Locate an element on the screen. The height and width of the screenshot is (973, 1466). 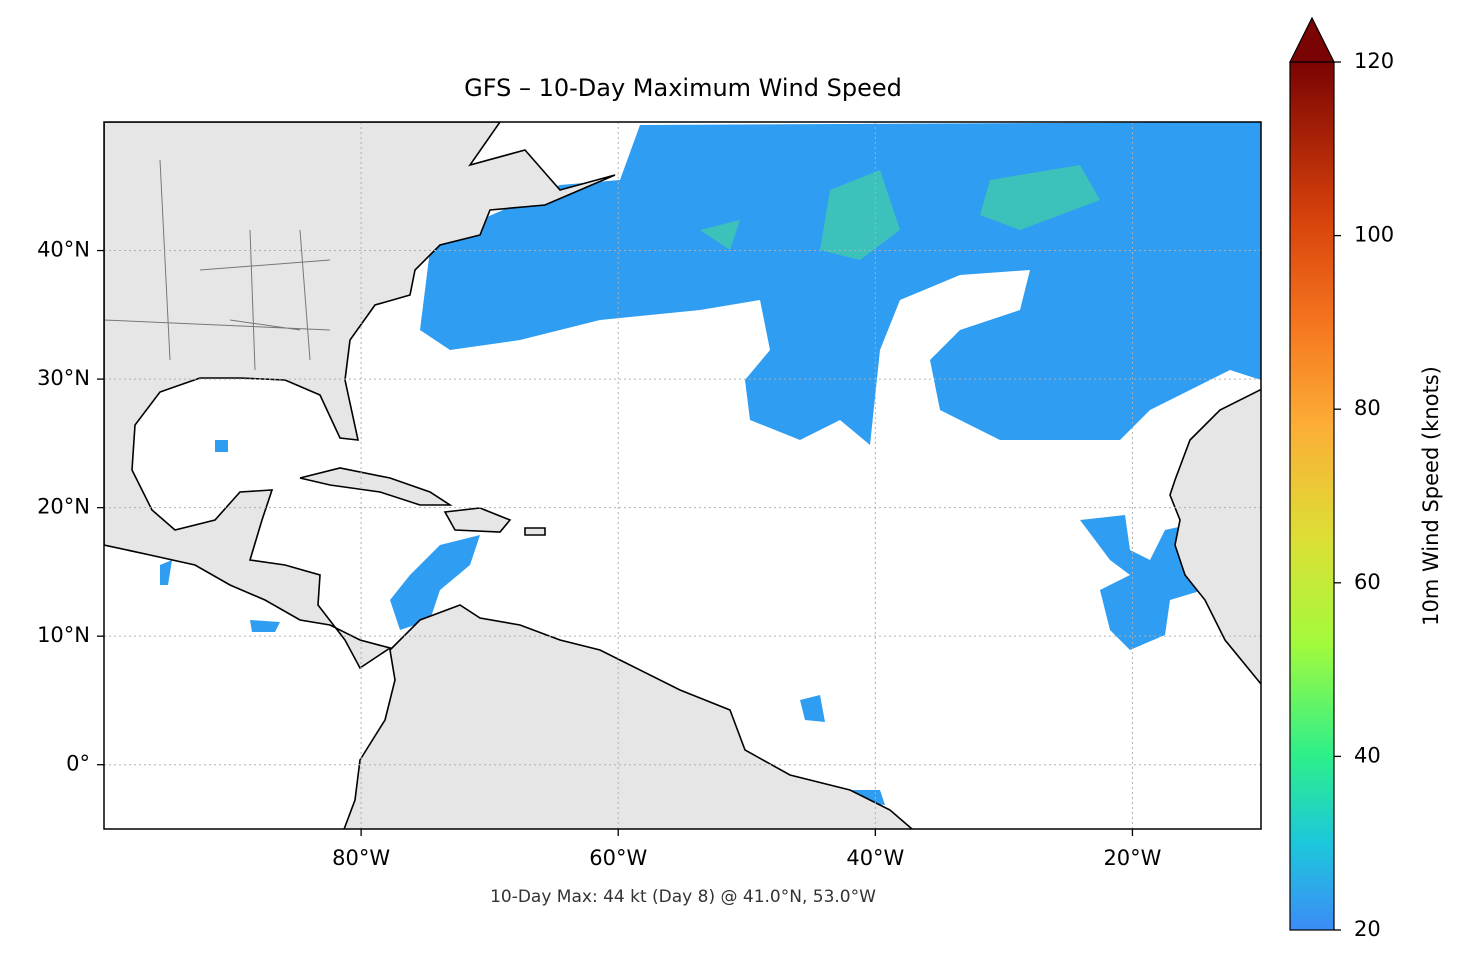
colorbar is located at coordinates (1312, 496).